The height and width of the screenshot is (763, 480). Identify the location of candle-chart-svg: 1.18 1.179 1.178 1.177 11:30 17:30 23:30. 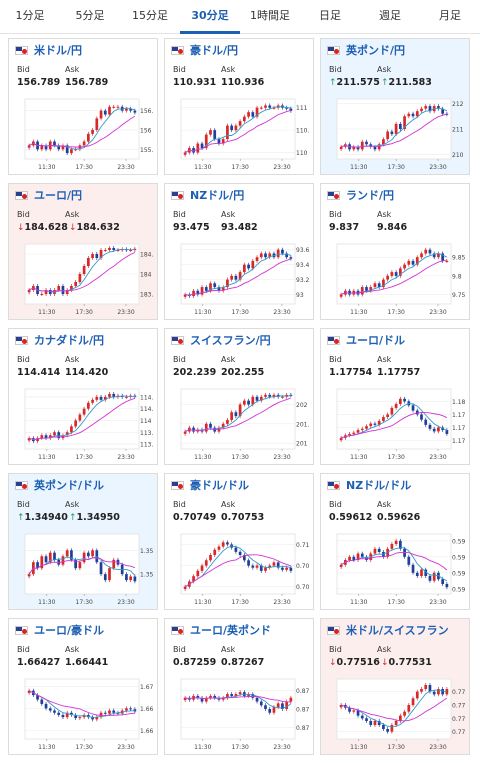
(400, 424).